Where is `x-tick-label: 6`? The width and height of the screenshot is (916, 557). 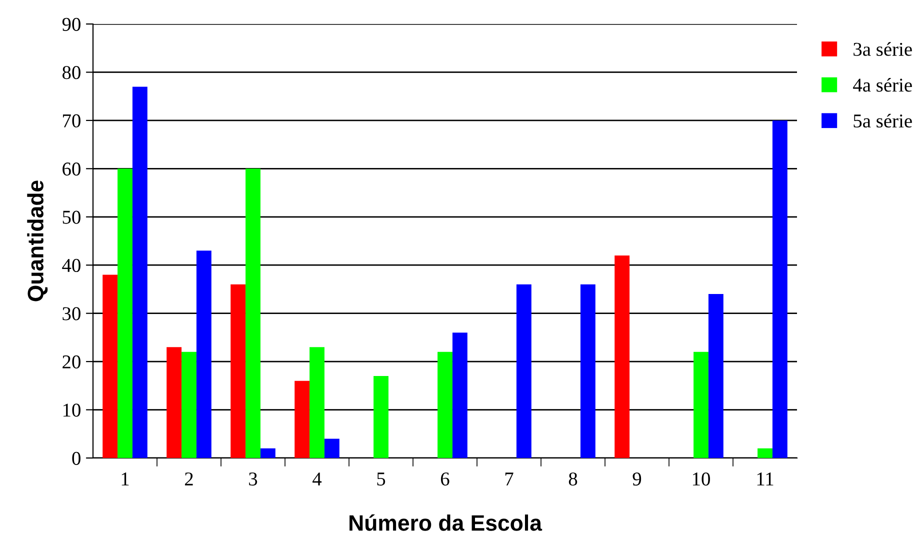
x-tick-label: 6 is located at coordinates (445, 479).